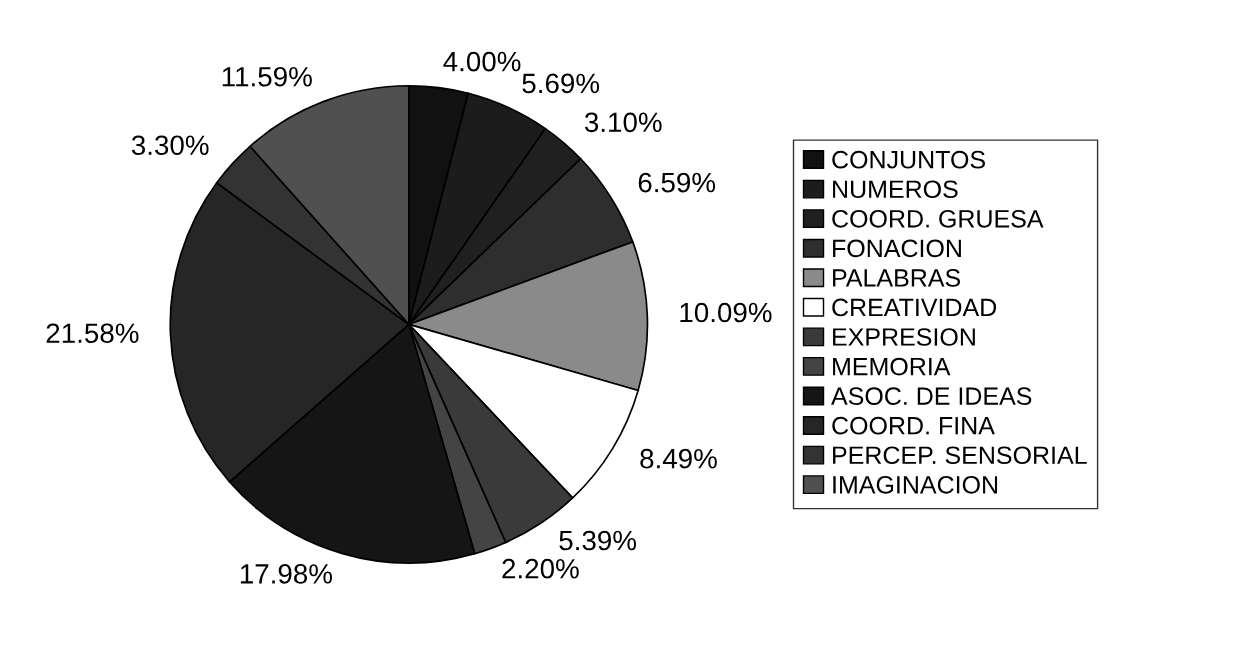 Image resolution: width=1239 pixels, height=662 pixels. What do you see at coordinates (897, 248) in the screenshot?
I see `legend-label: FONACION` at bounding box center [897, 248].